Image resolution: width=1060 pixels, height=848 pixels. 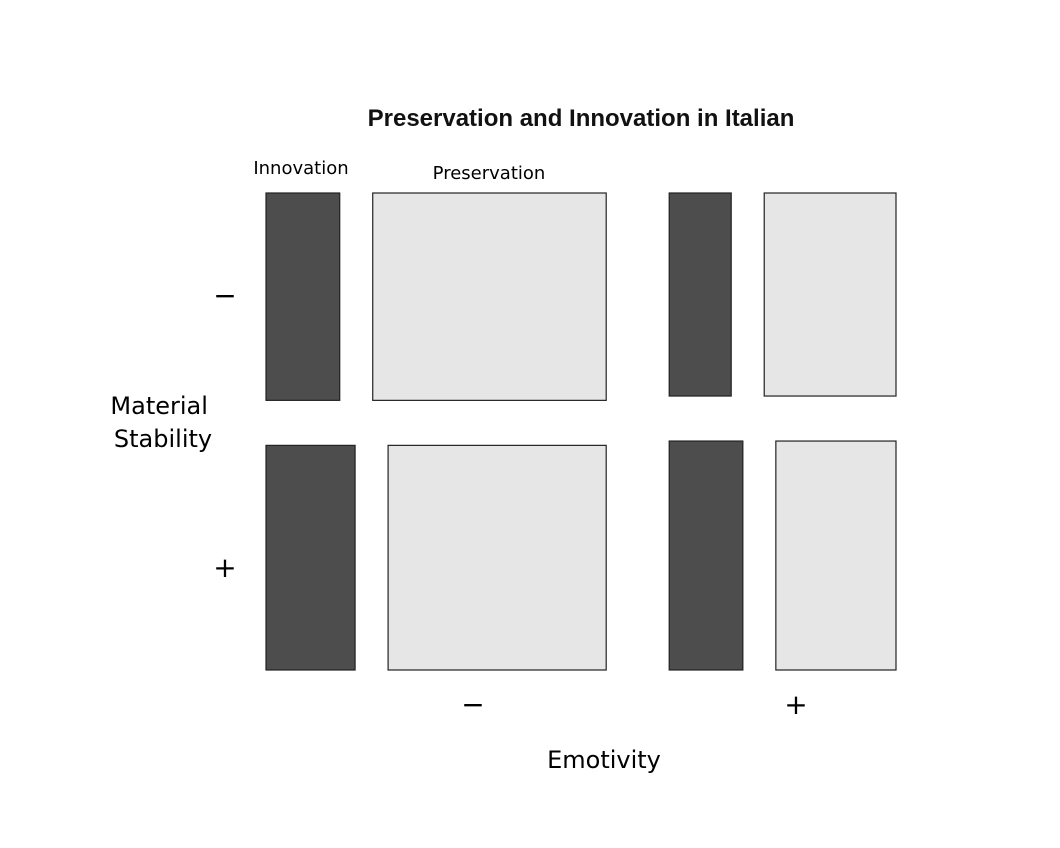 What do you see at coordinates (700, 294) in the screenshot?
I see `tile-innovation-emotivity-plus-stability-minus` at bounding box center [700, 294].